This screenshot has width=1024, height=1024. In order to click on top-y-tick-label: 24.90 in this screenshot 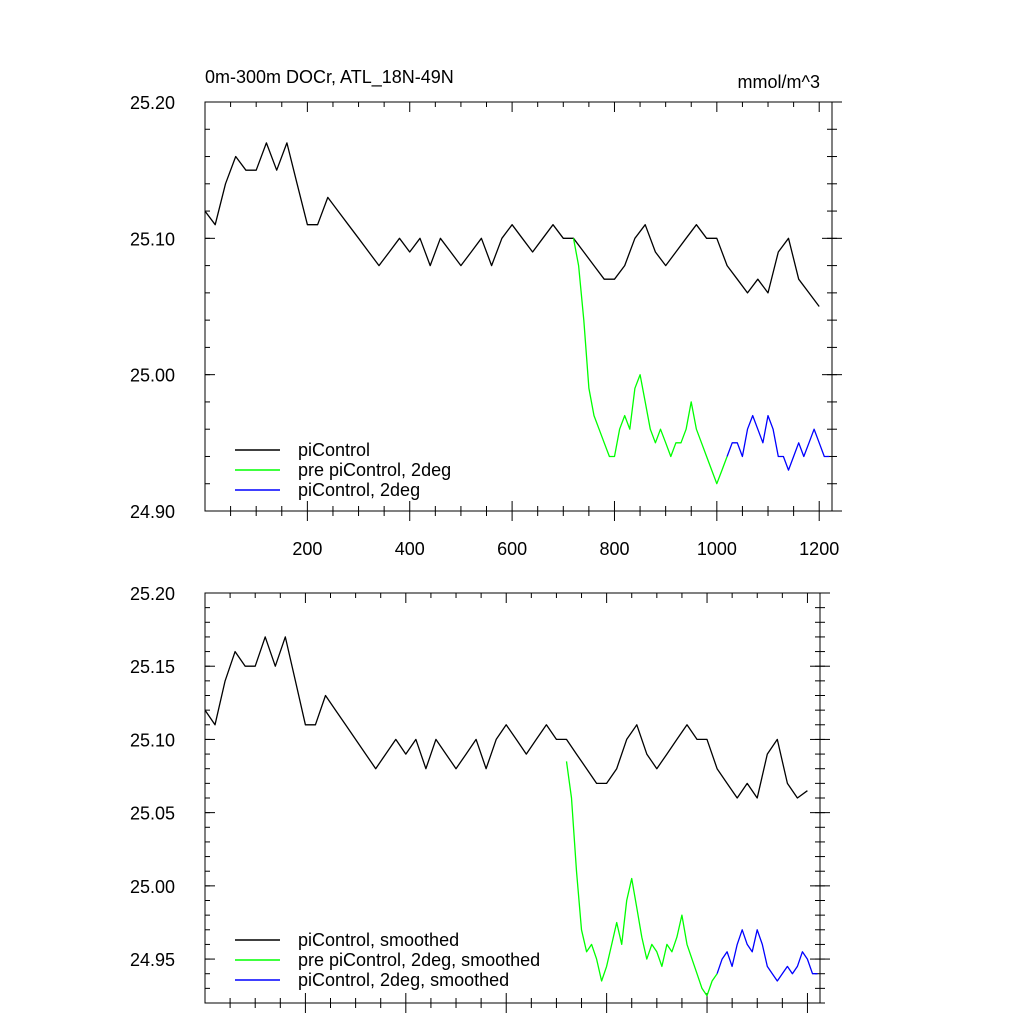, I will do `click(152, 512)`.